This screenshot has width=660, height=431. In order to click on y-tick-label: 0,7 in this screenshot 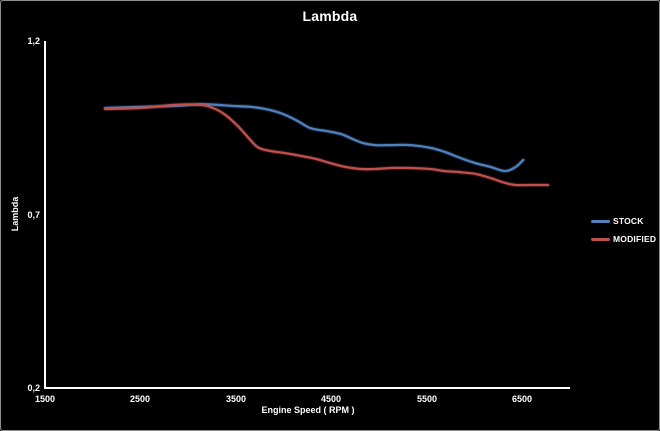, I will do `click(33, 215)`.